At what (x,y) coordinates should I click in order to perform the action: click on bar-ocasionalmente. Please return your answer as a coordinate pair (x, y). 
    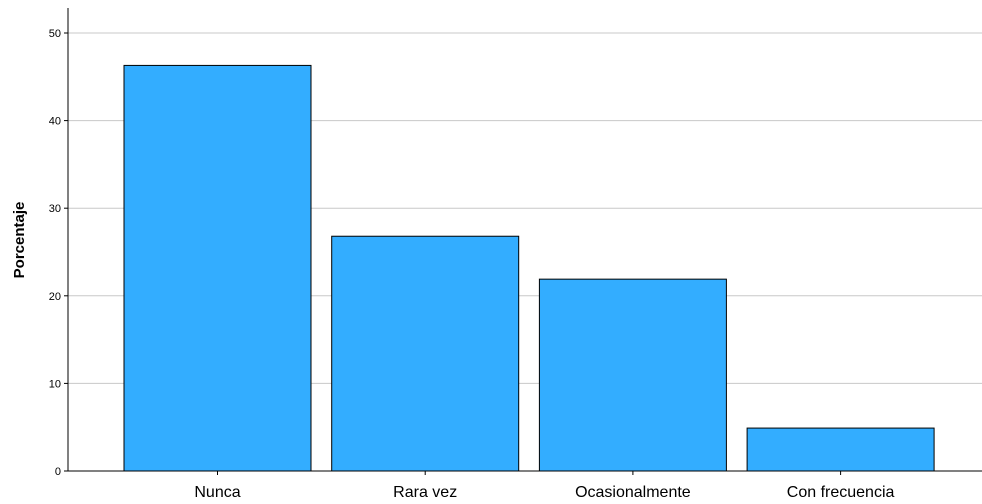
    Looking at the image, I should click on (632, 375).